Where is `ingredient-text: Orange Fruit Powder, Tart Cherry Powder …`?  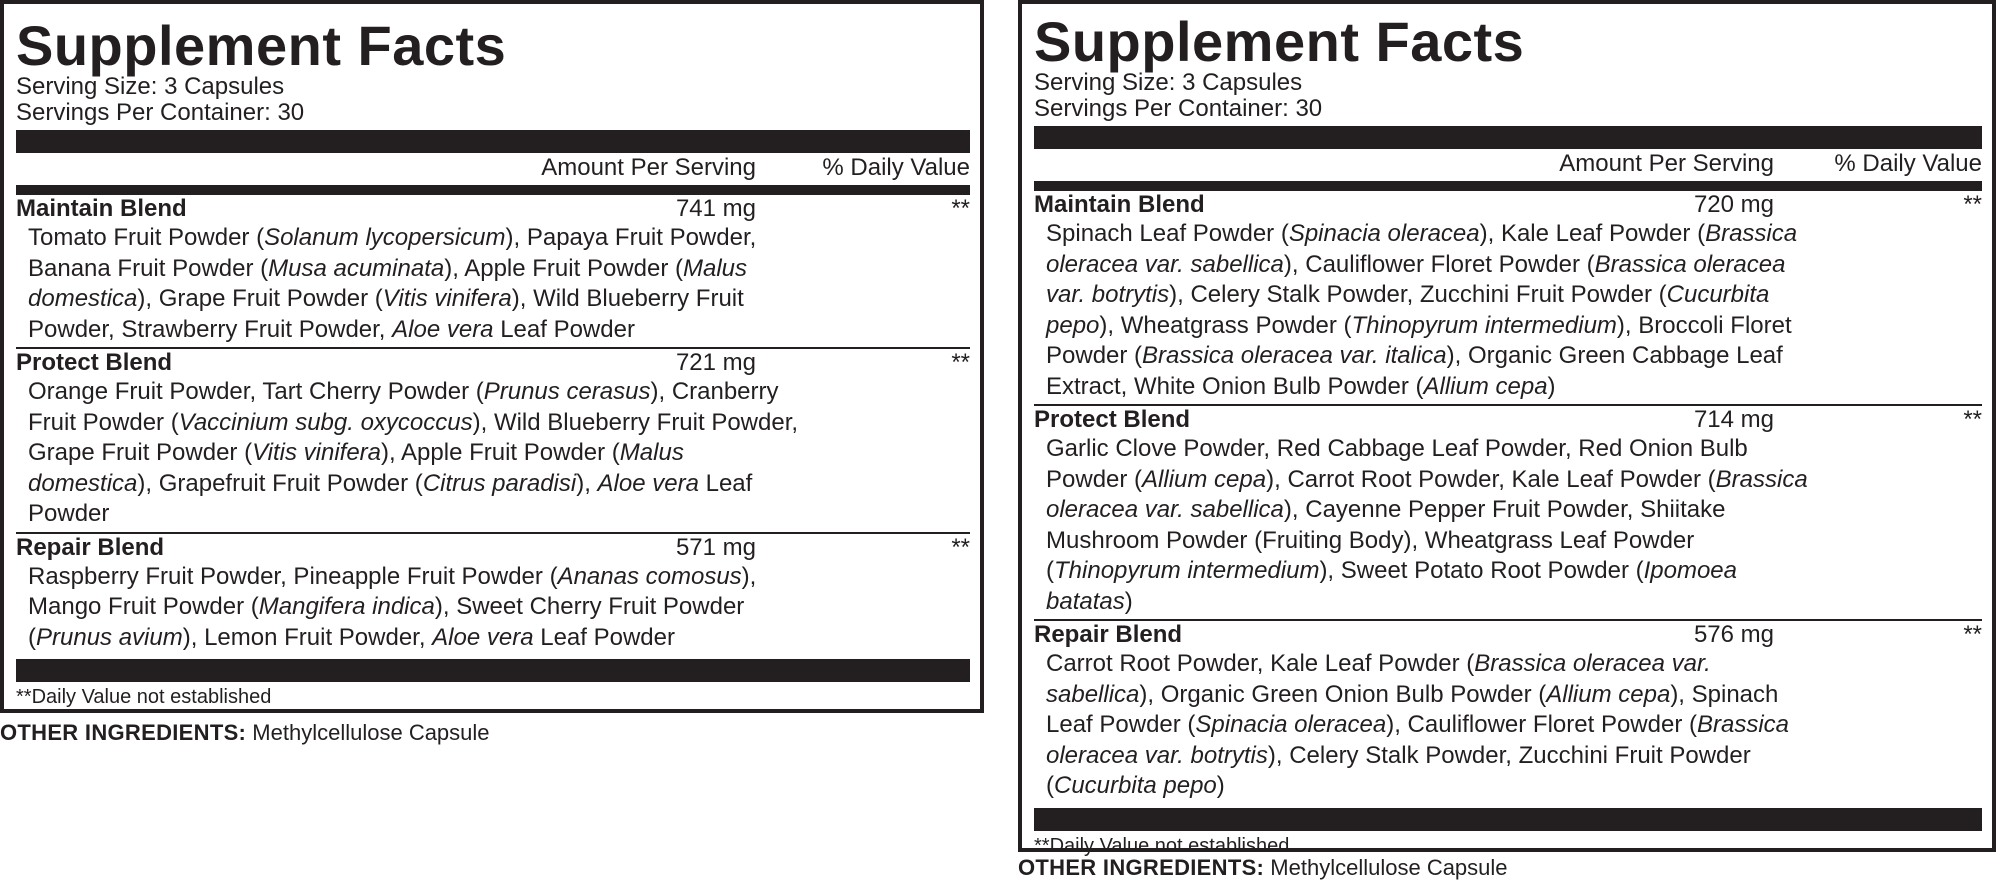 ingredient-text: Orange Fruit Powder, Tart Cherry Powder … is located at coordinates (256, 391).